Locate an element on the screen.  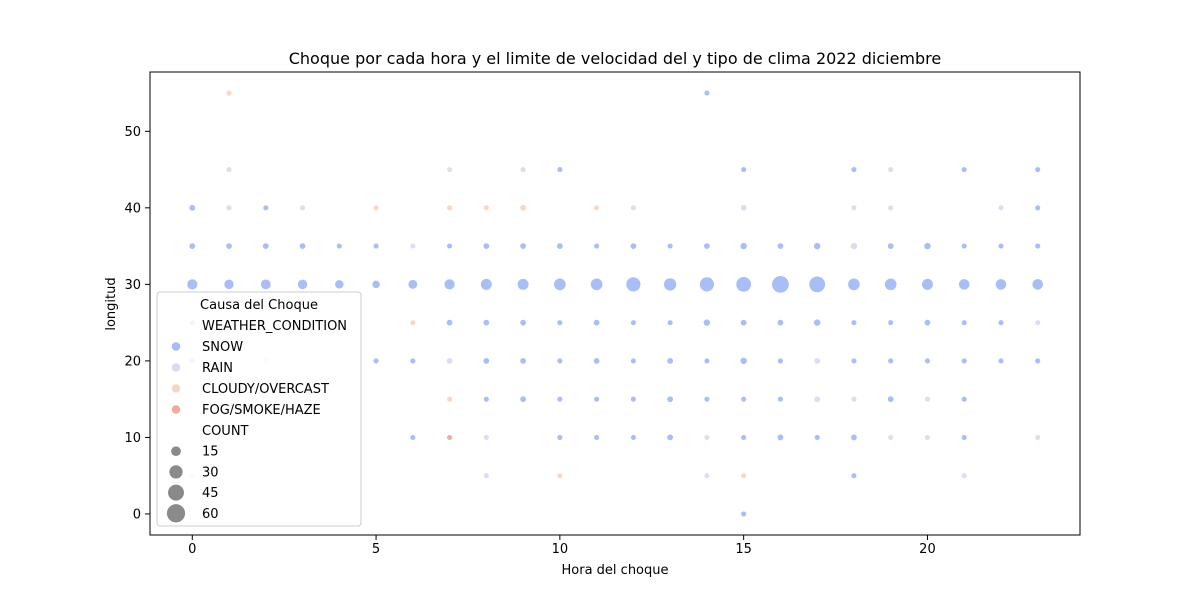
legend-box is located at coordinates (259, 409).